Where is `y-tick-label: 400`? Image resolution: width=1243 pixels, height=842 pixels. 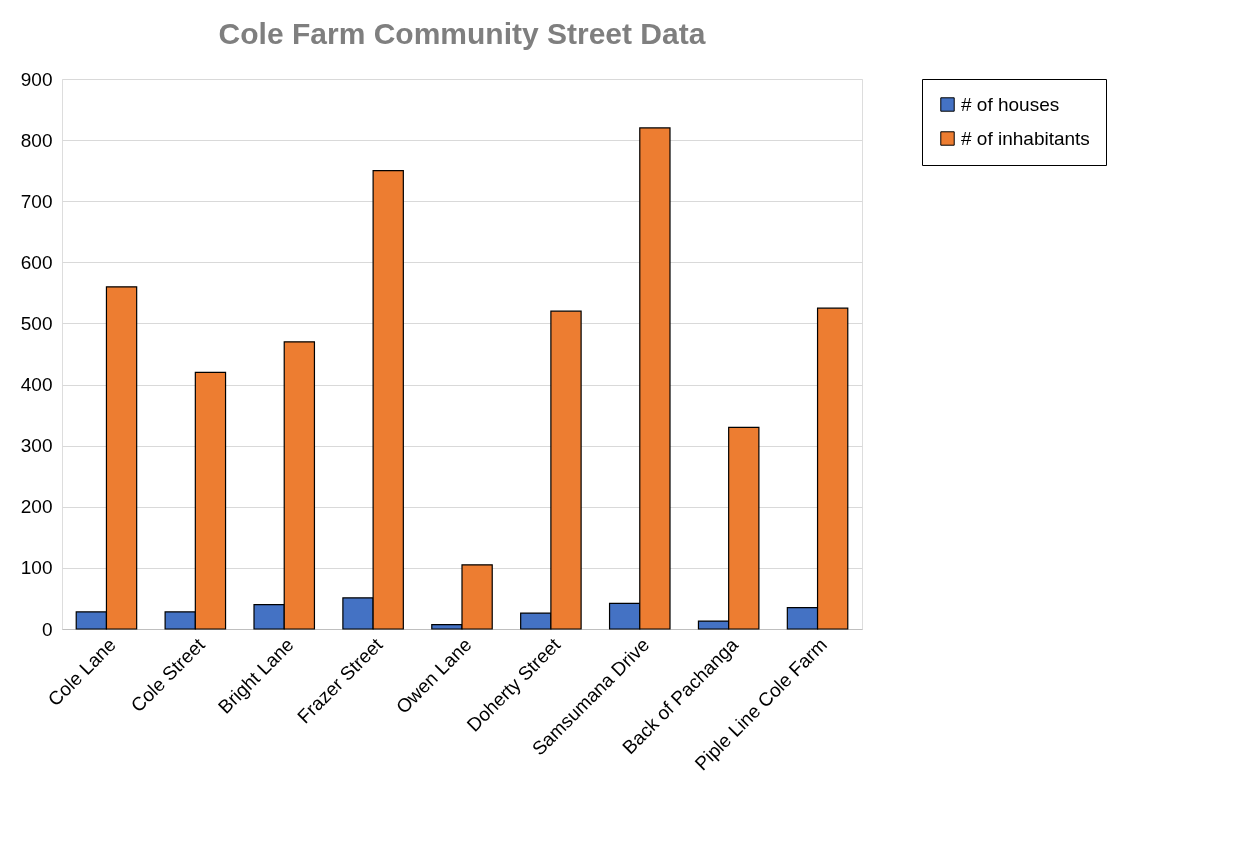
y-tick-label: 400 is located at coordinates (36, 385).